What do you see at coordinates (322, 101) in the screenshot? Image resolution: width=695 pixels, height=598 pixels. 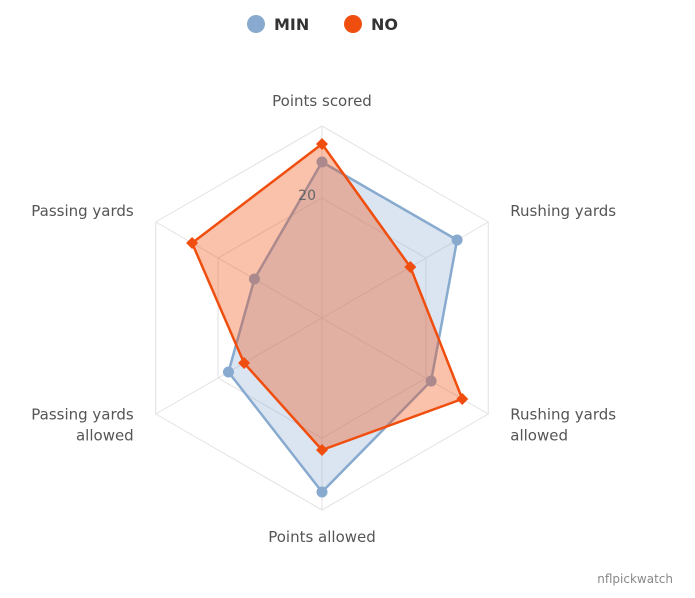 I see `axis-label: Points scored` at bounding box center [322, 101].